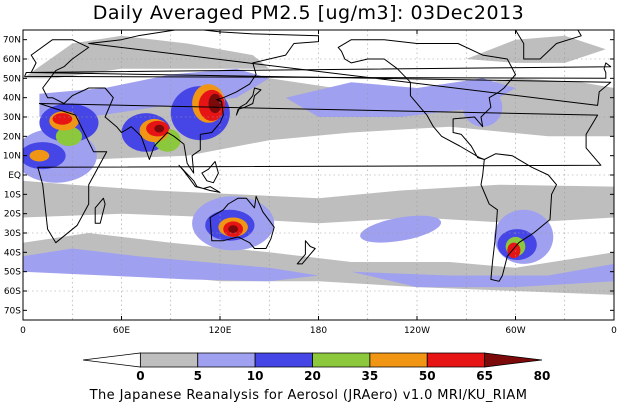  I want to click on lon-tick-label: 180, so click(318, 331).